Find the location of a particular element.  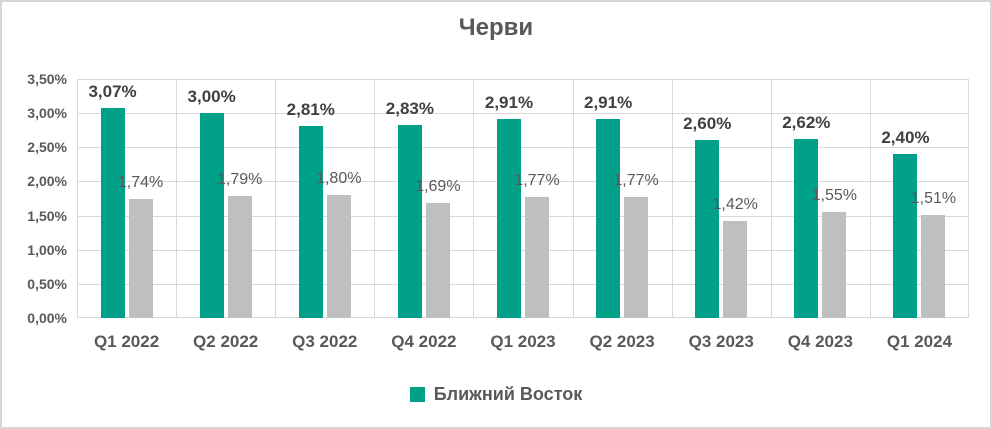

bar-data-label: 1,74% is located at coordinates (140, 183).